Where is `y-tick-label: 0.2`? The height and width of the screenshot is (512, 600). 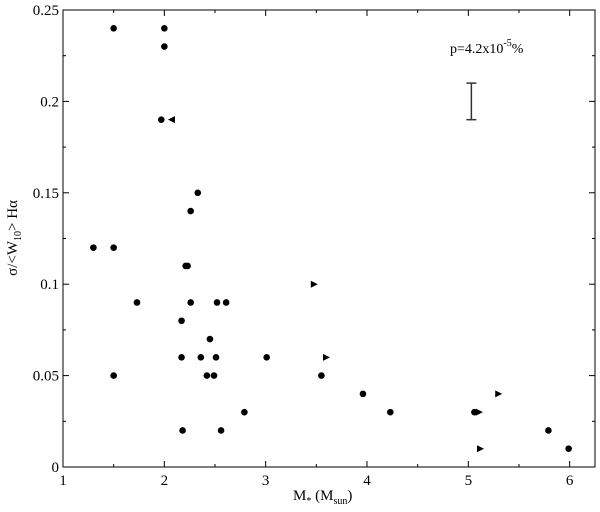
y-tick-label: 0.2 is located at coordinates (49, 102).